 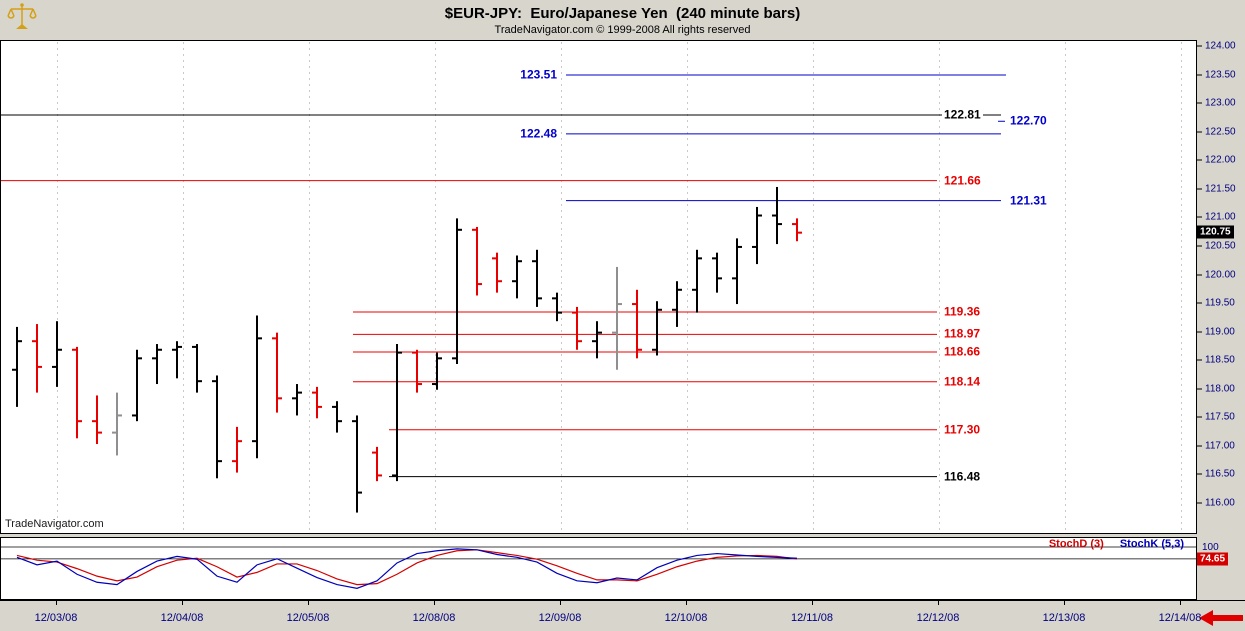 I want to click on level-label: 118.14, so click(x=962, y=381).